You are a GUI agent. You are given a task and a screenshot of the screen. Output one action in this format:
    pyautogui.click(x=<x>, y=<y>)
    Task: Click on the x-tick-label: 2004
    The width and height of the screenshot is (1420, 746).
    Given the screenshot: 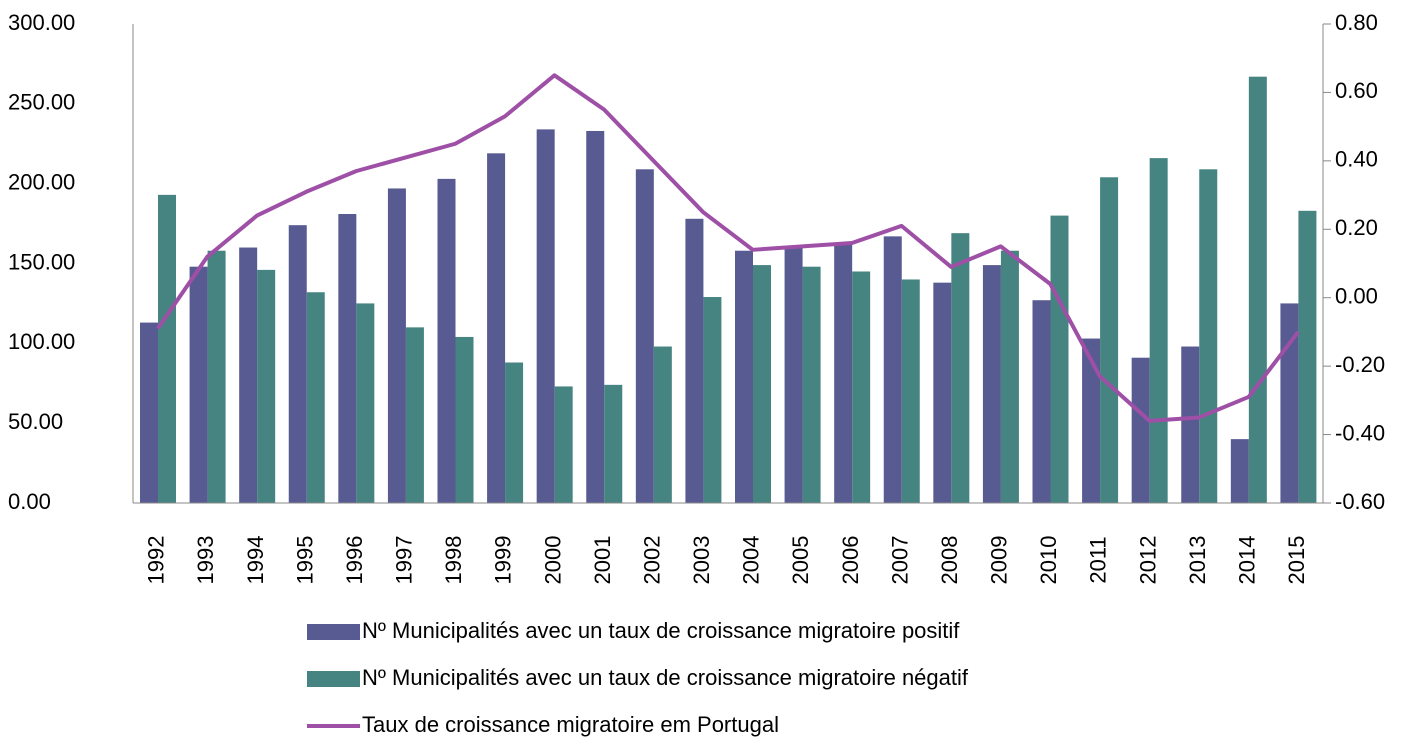 What is the action you would take?
    pyautogui.click(x=751, y=560)
    